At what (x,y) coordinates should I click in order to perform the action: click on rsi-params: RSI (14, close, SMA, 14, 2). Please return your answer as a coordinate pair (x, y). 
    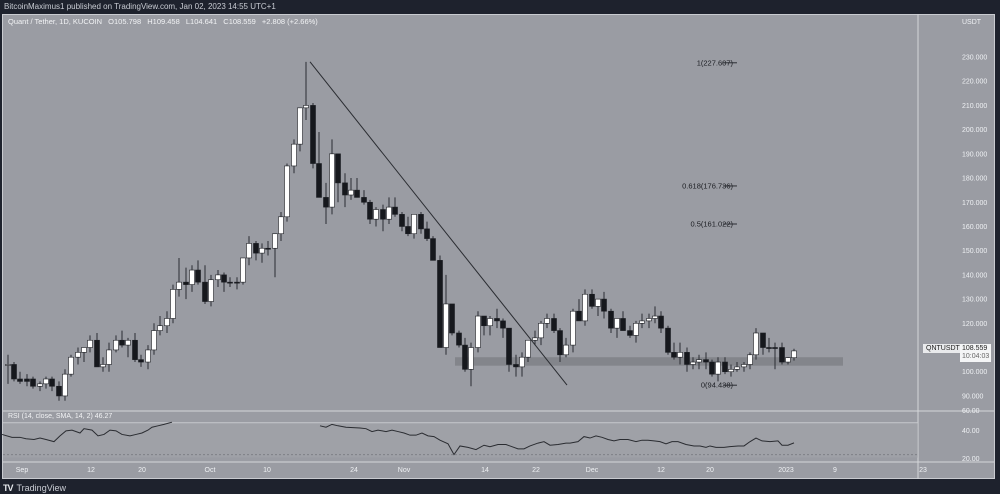
    Looking at the image, I should click on (50, 416).